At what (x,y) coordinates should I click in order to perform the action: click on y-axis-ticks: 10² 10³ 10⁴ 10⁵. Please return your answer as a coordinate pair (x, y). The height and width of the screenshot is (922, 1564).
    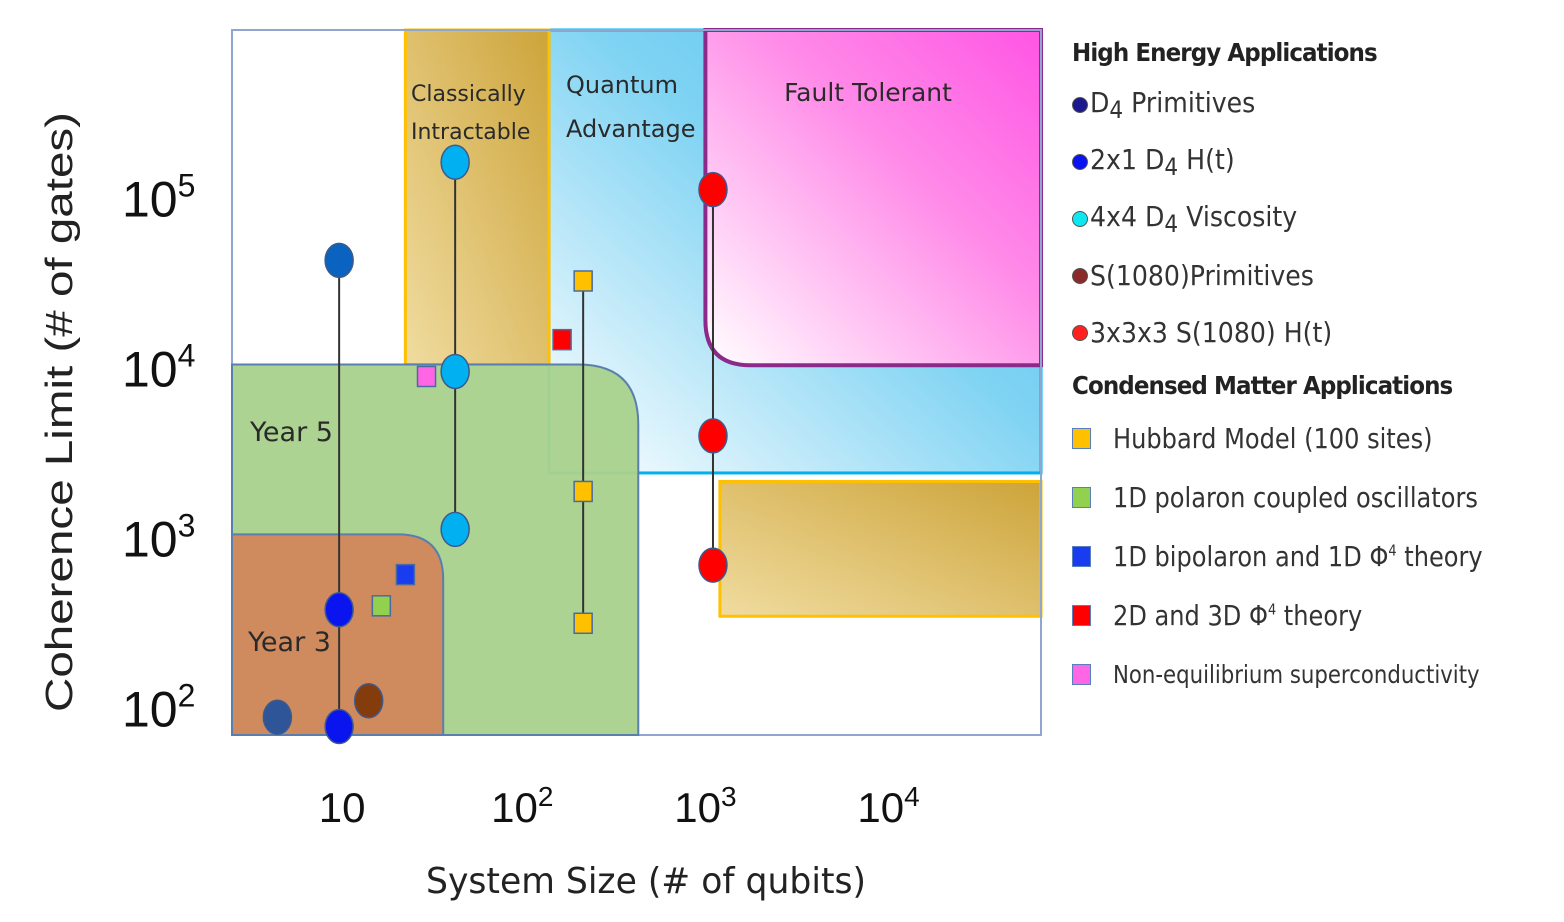
    Looking at the image, I should click on (158, 453).